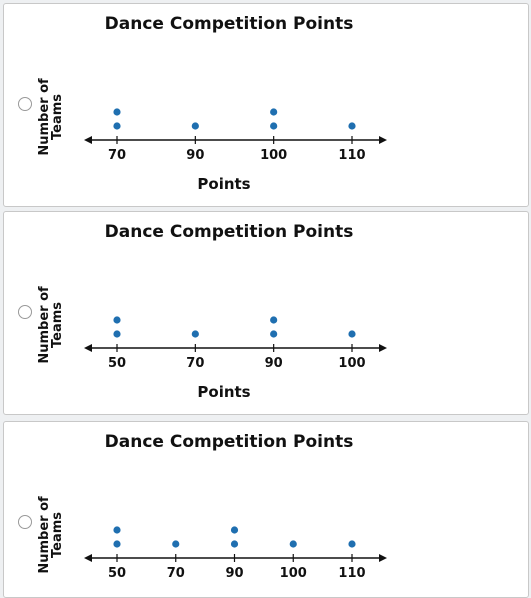 This screenshot has height=598, width=531. Describe the element at coordinates (235, 553) in the screenshot. I see `chart: 50 70 90 100 110` at that location.